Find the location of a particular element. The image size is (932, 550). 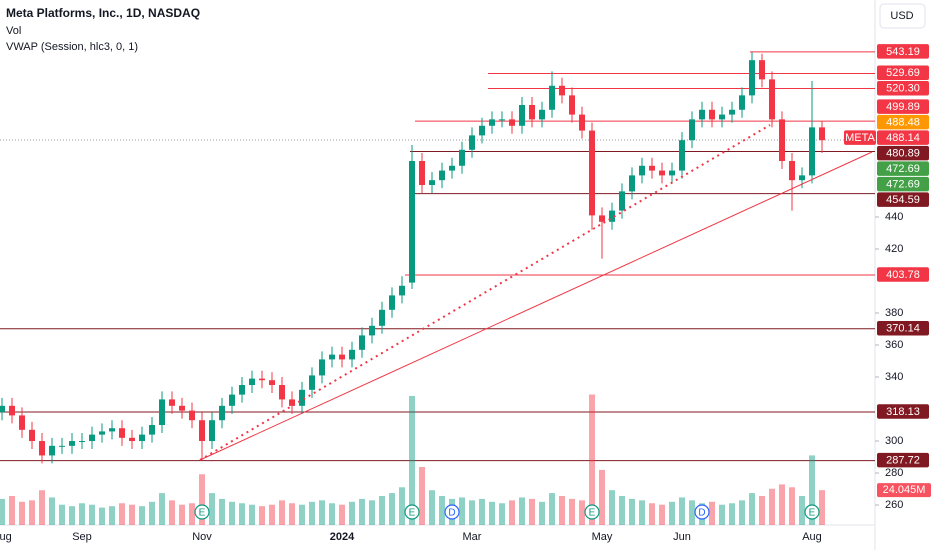

x-tick-label: Mar is located at coordinates (472, 537).